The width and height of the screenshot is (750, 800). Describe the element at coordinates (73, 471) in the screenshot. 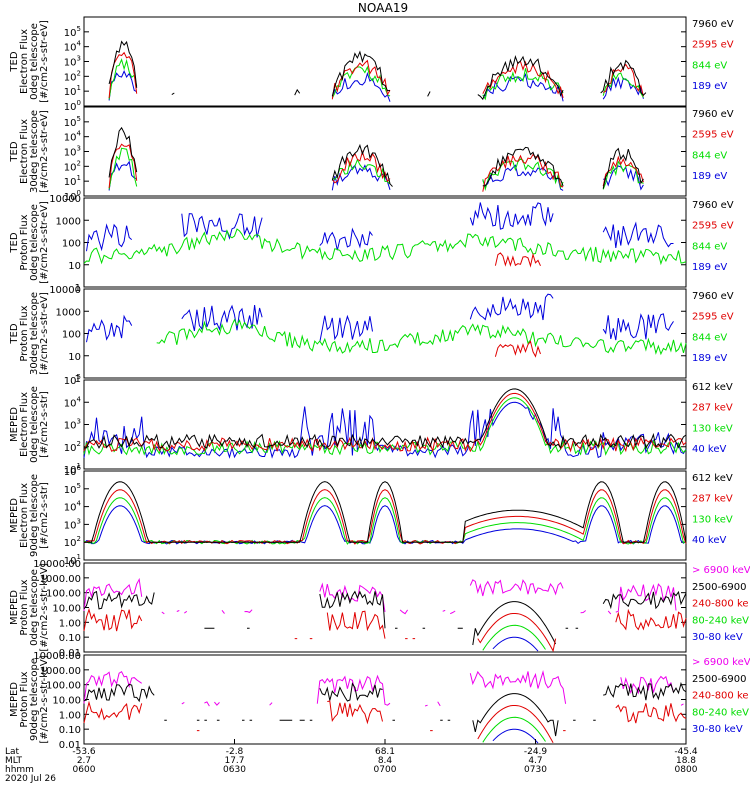

I see `y-tick-label: 10⁶` at that location.